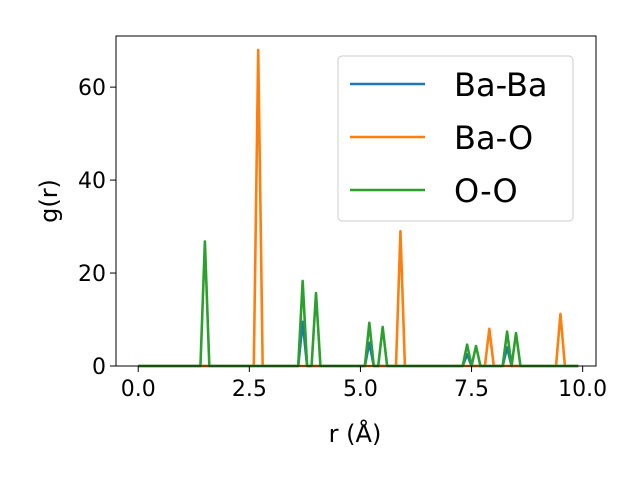 Image resolution: width=640 pixels, height=480 pixels. What do you see at coordinates (92, 181) in the screenshot?
I see `y-tick-label: 40` at bounding box center [92, 181].